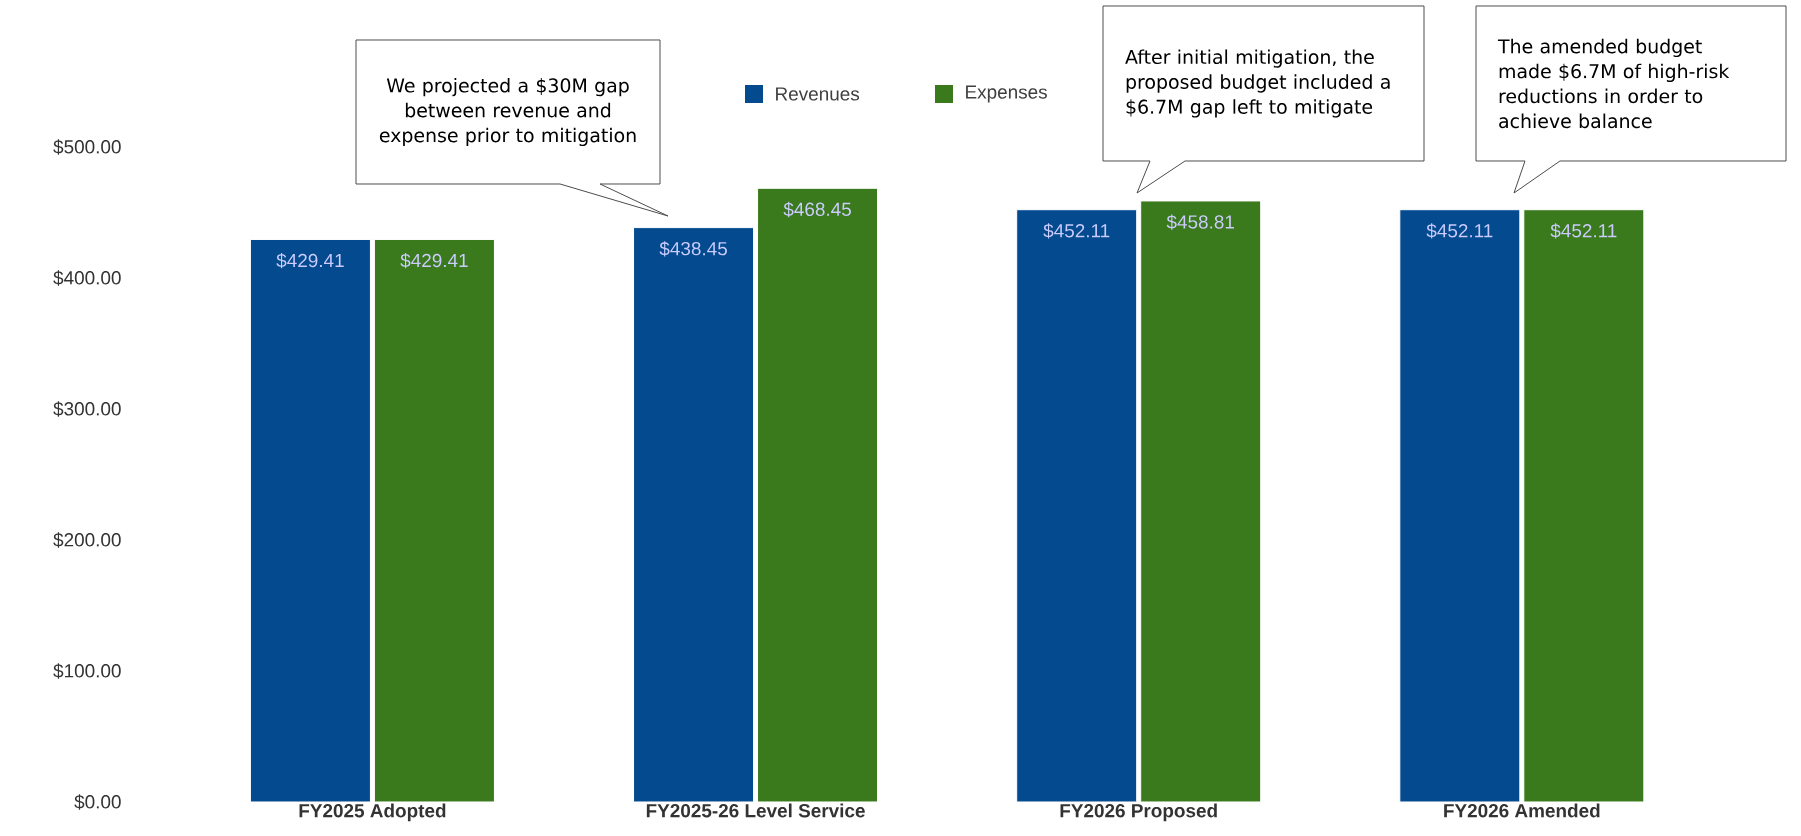  Describe the element at coordinates (372, 812) in the screenshot. I see `x-tick-label: FY2025 Adopted` at that location.